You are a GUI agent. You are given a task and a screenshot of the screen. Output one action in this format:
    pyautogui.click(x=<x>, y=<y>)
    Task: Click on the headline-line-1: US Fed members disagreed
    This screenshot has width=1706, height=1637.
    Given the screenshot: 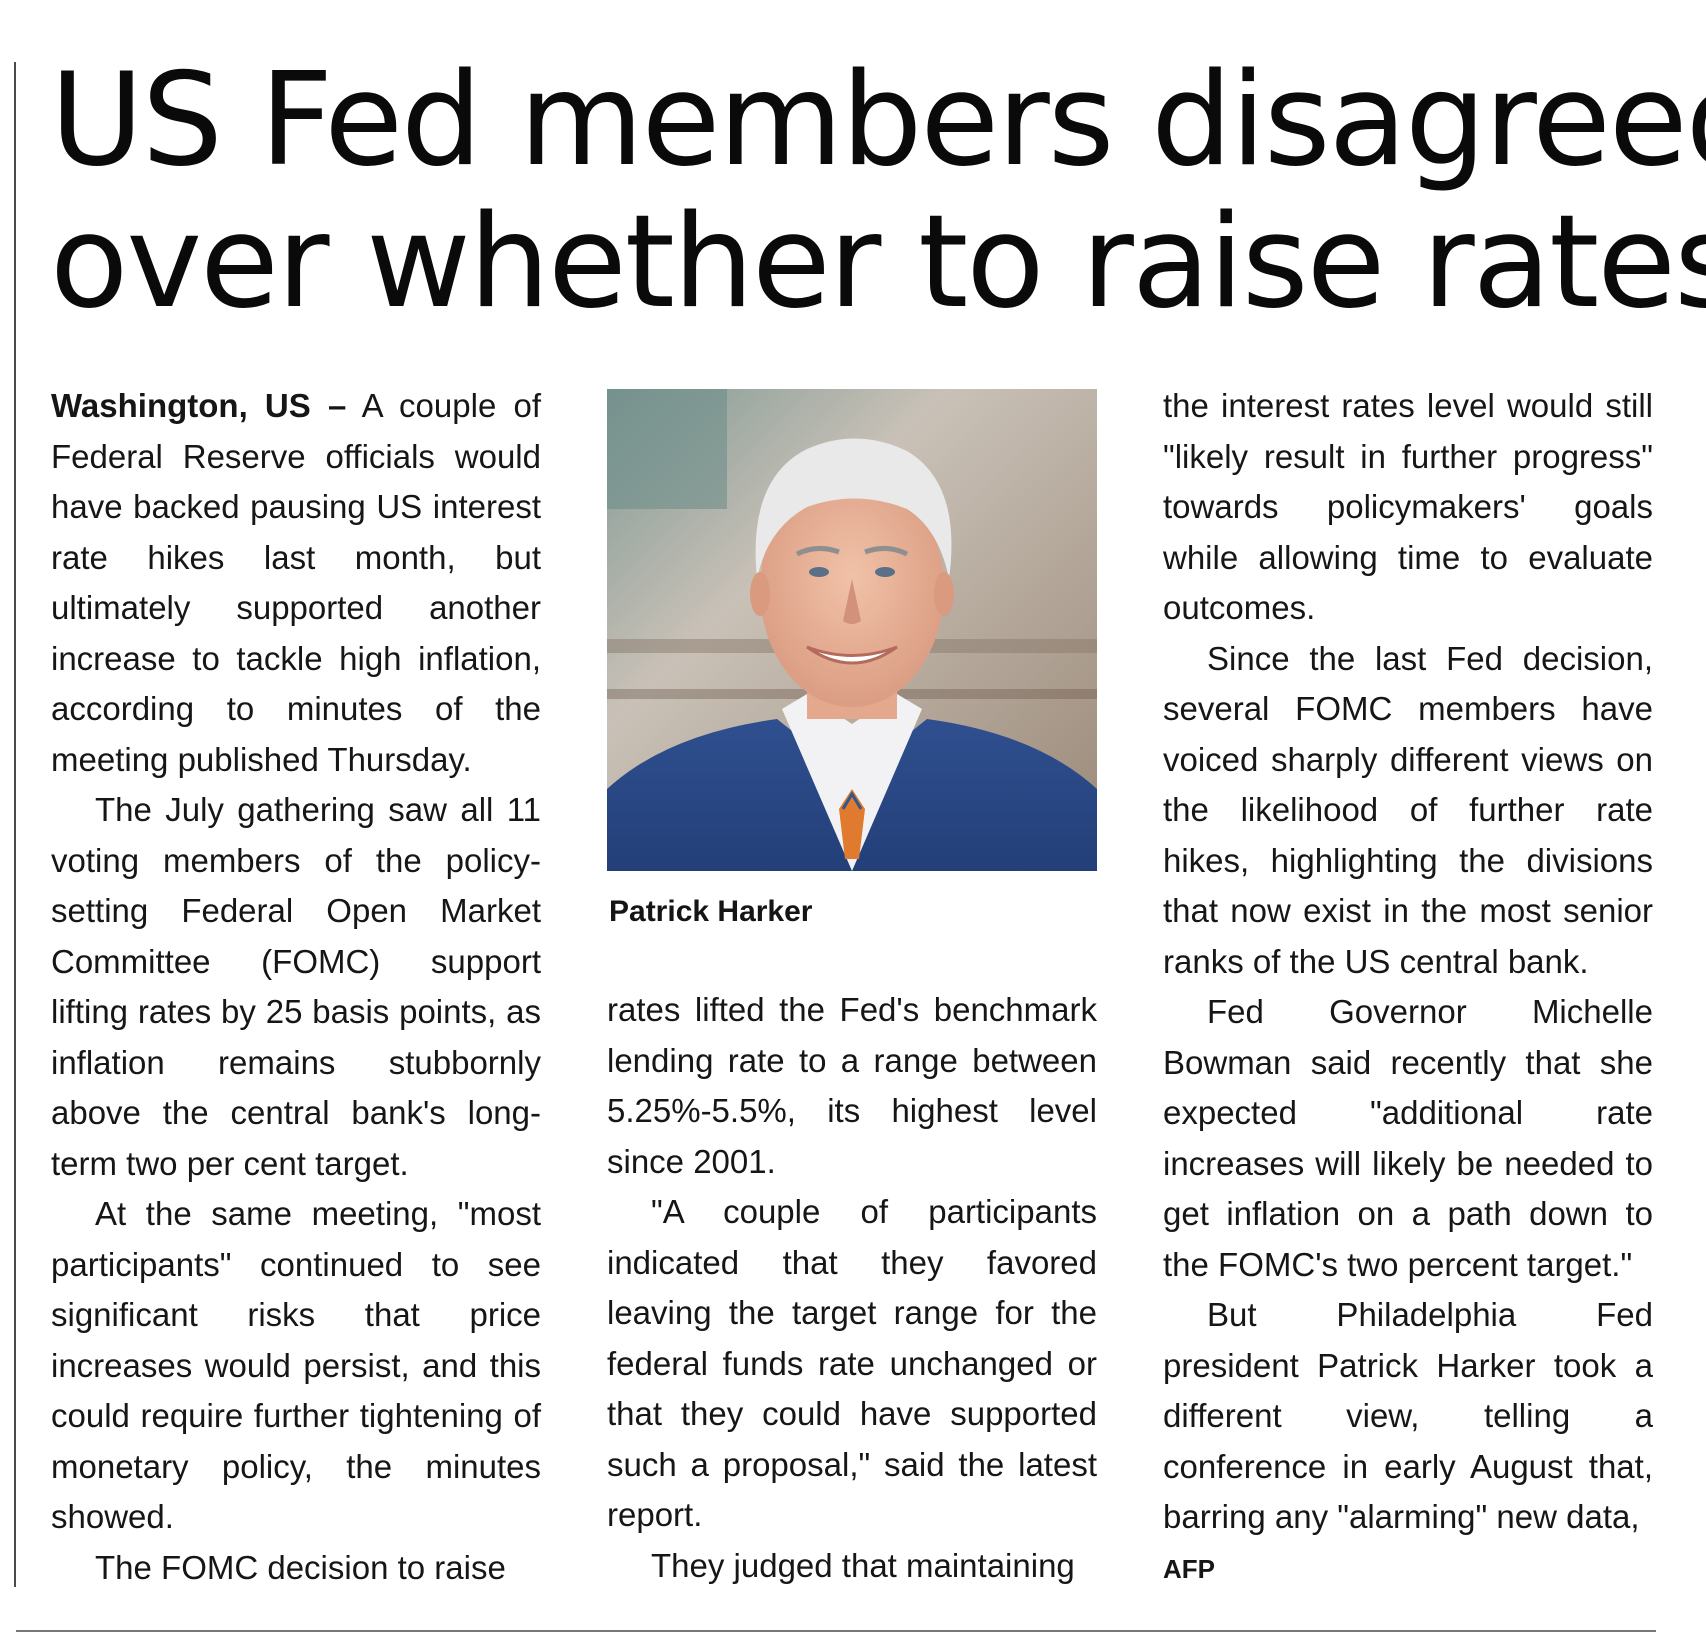 What is the action you would take?
    pyautogui.click(x=878, y=120)
    